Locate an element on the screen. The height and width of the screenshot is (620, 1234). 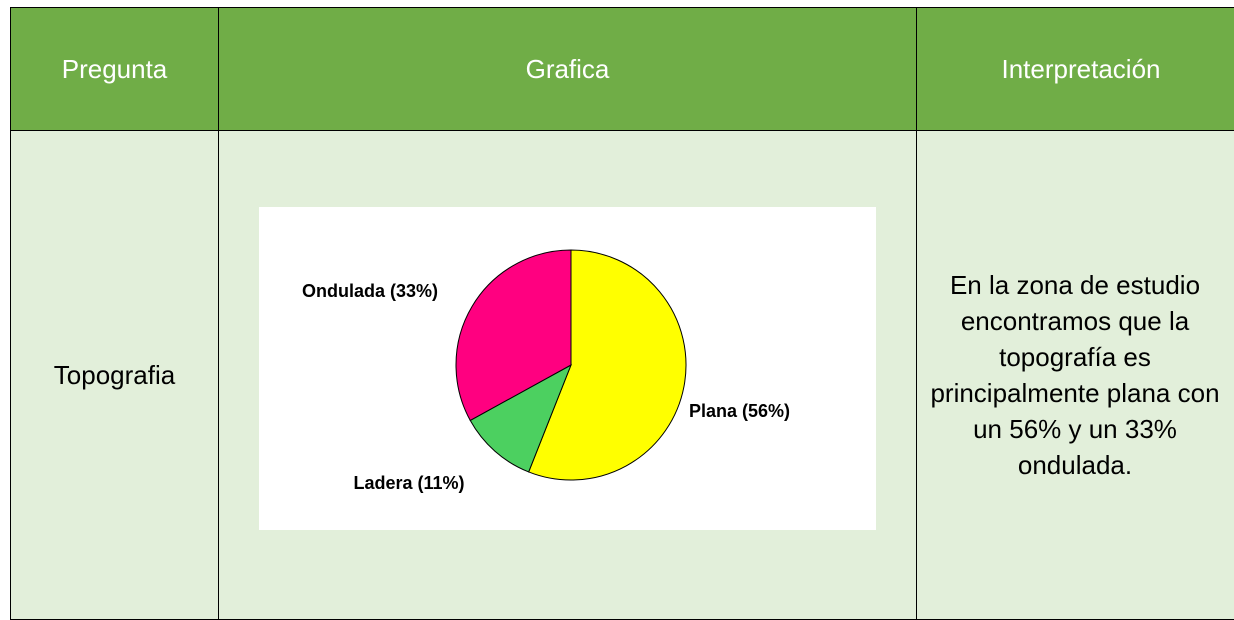
body-cell: Topografia is located at coordinates (114, 375).